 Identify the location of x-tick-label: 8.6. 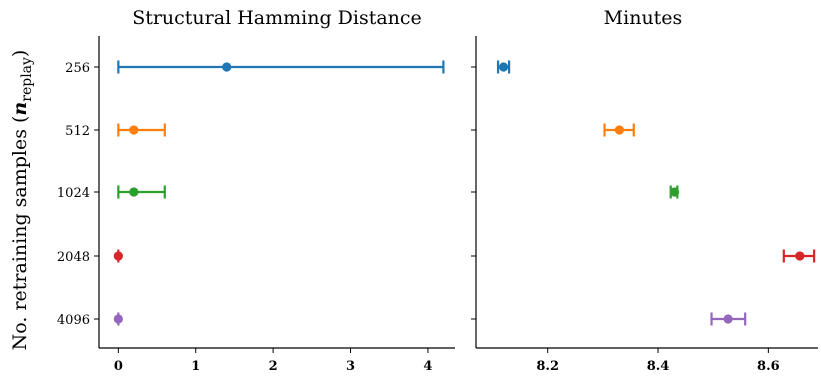
(768, 366).